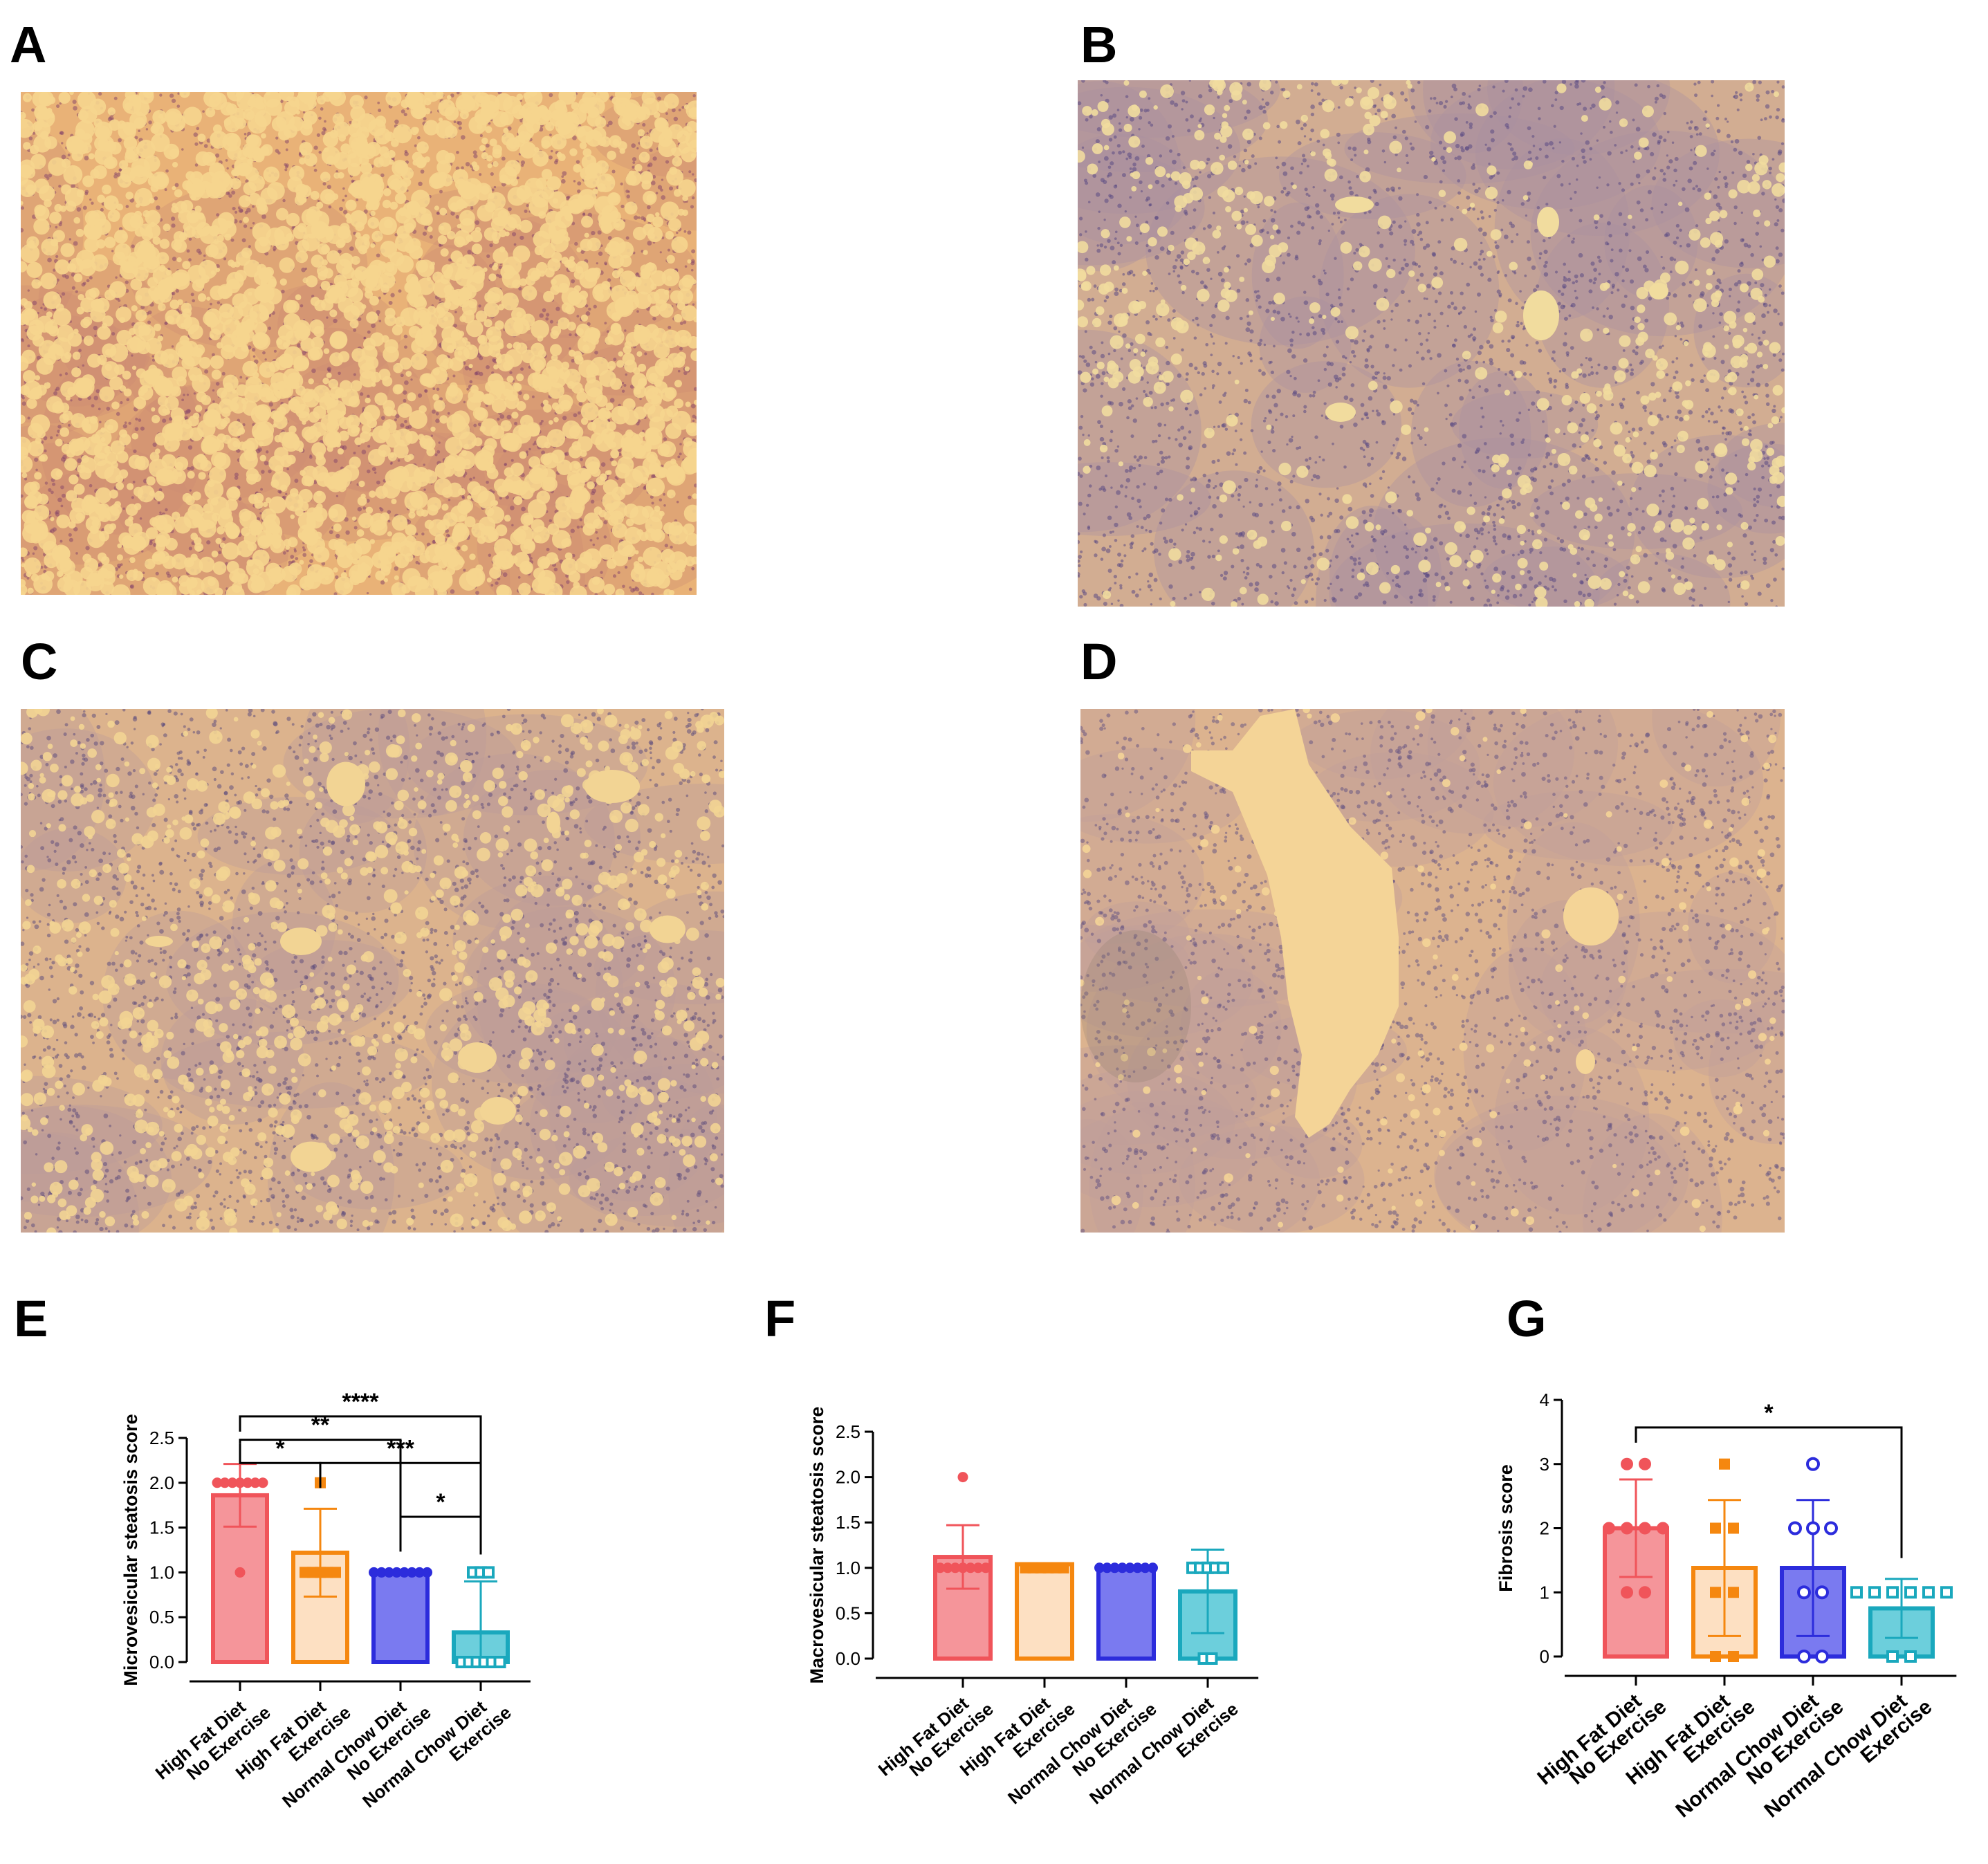 Image resolution: width=1988 pixels, height=1864 pixels. I want to click on panel-label-c: C, so click(39, 661).